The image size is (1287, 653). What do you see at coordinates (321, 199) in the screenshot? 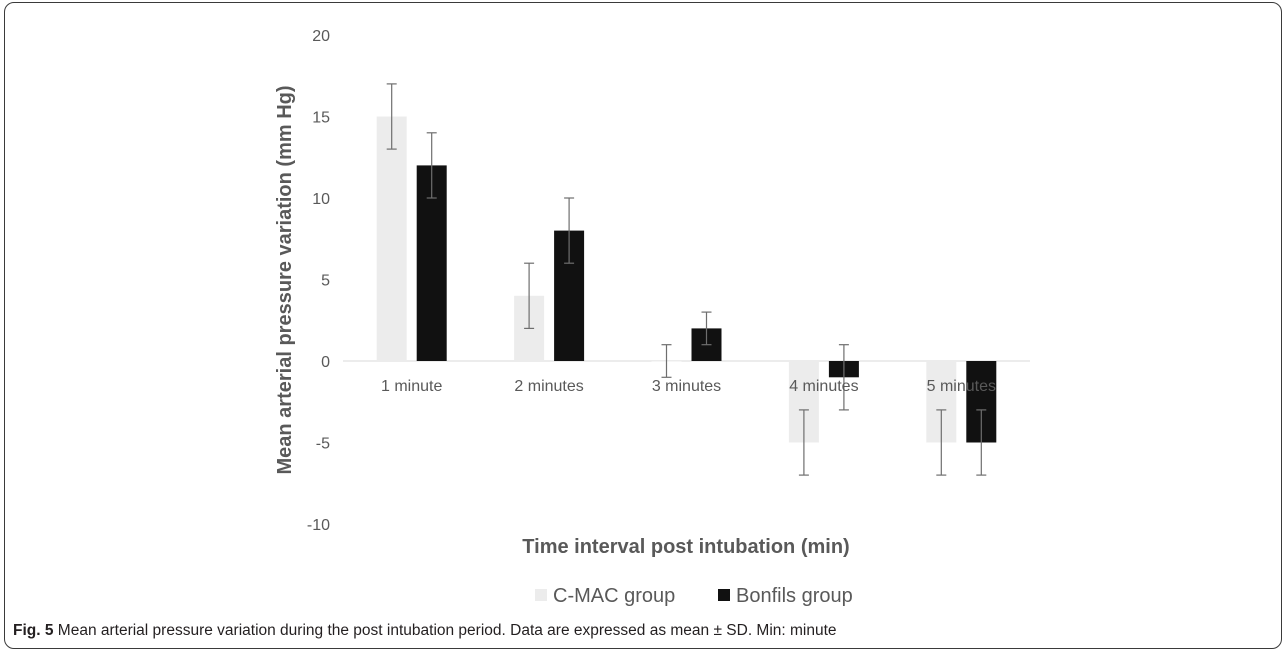
I see `y-tick-label: 10` at bounding box center [321, 199].